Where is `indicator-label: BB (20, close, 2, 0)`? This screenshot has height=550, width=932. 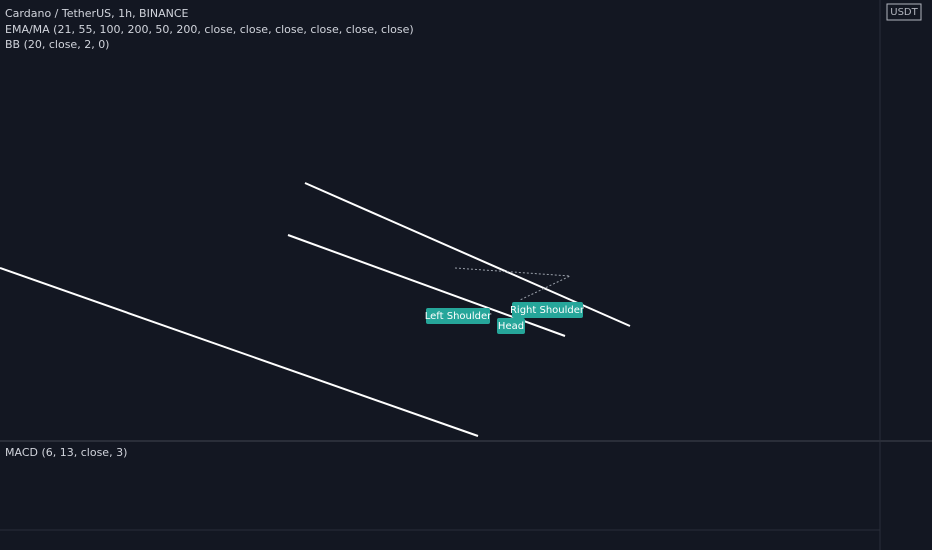 indicator-label: BB (20, close, 2, 0) is located at coordinates (57, 44).